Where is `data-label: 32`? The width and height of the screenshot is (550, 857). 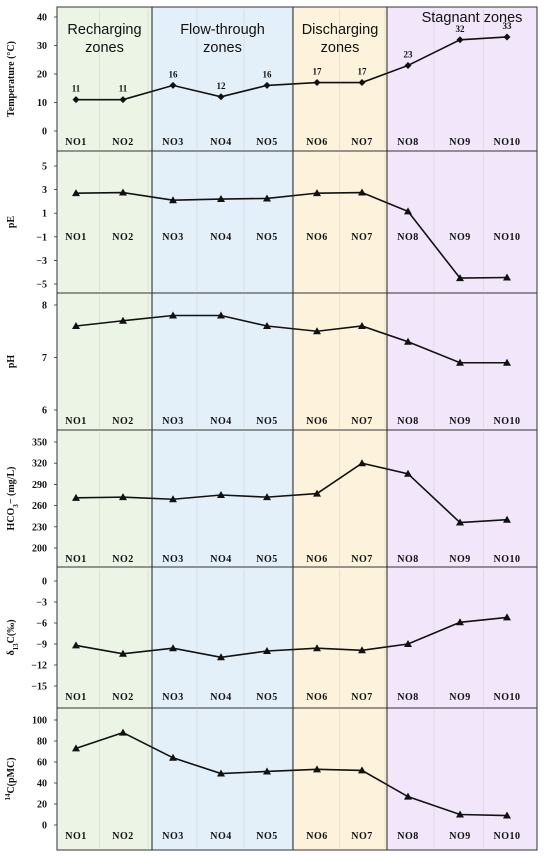 data-label: 32 is located at coordinates (461, 29).